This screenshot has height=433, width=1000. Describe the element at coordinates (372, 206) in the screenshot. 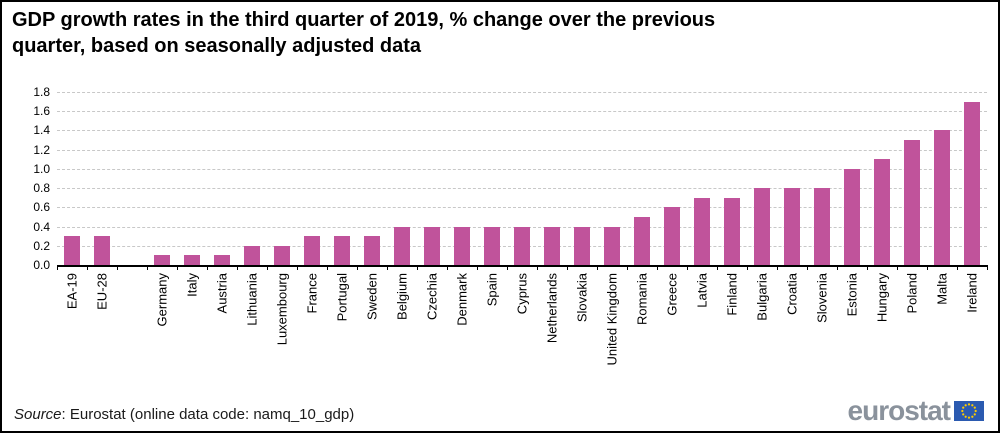

I see `bar-slot: Sweden` at that location.